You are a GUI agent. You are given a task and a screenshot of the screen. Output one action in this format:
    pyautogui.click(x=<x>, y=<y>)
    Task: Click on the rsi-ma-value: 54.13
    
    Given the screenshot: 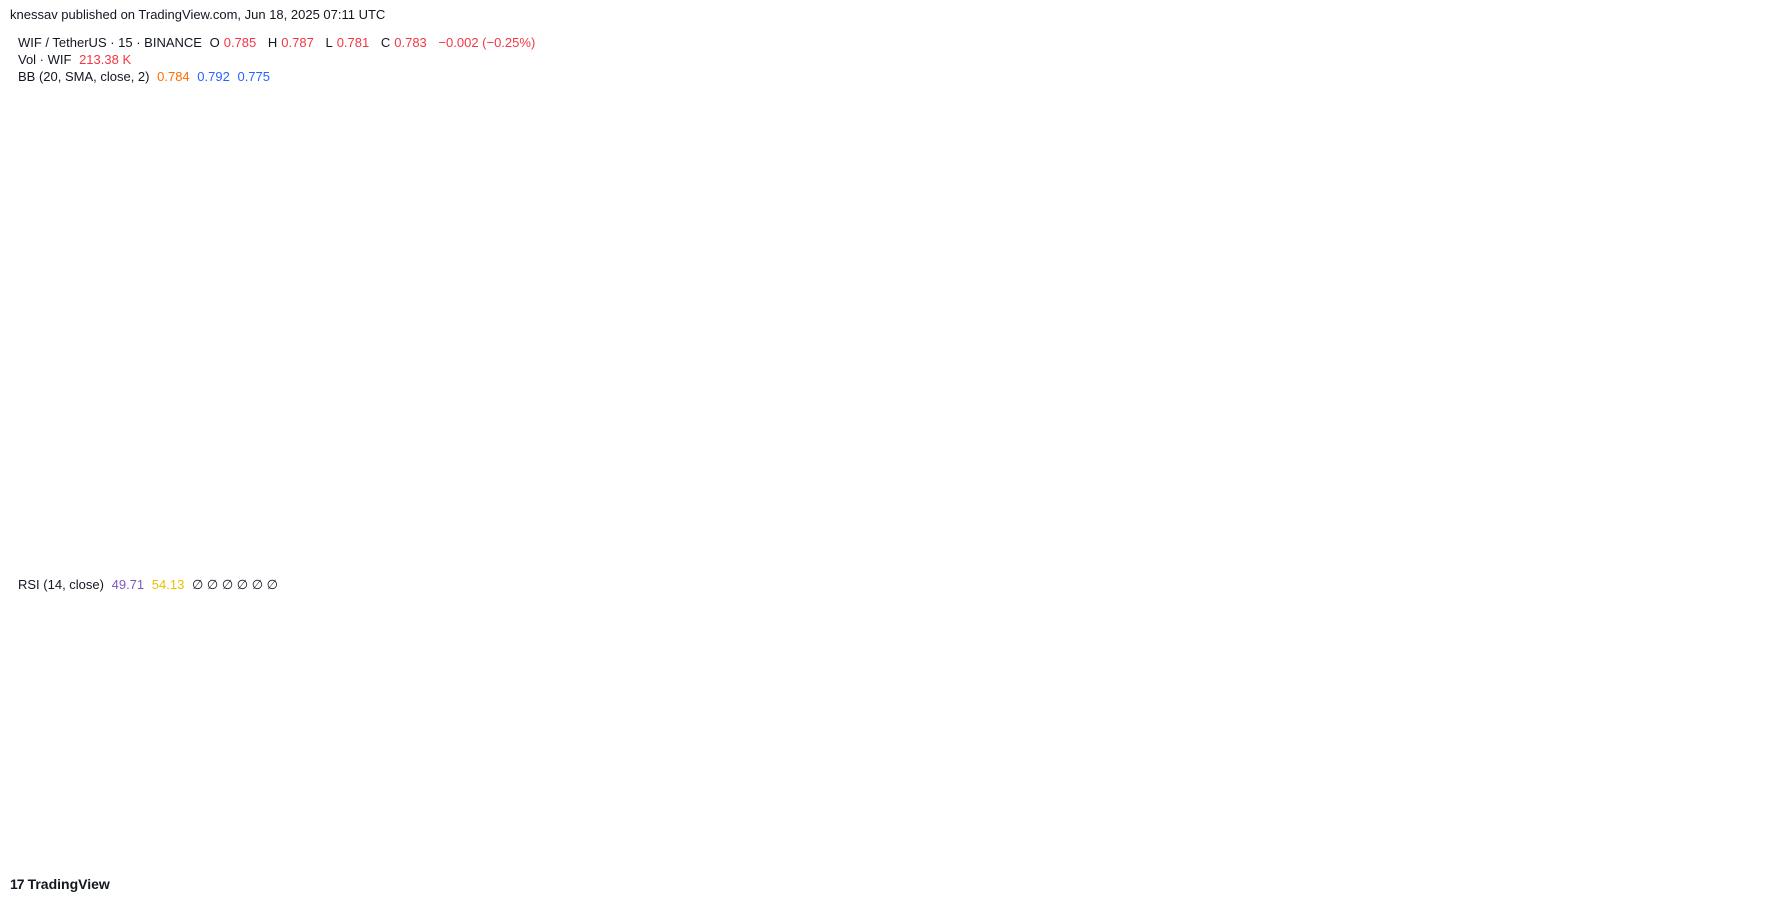 What is the action you would take?
    pyautogui.click(x=168, y=584)
    